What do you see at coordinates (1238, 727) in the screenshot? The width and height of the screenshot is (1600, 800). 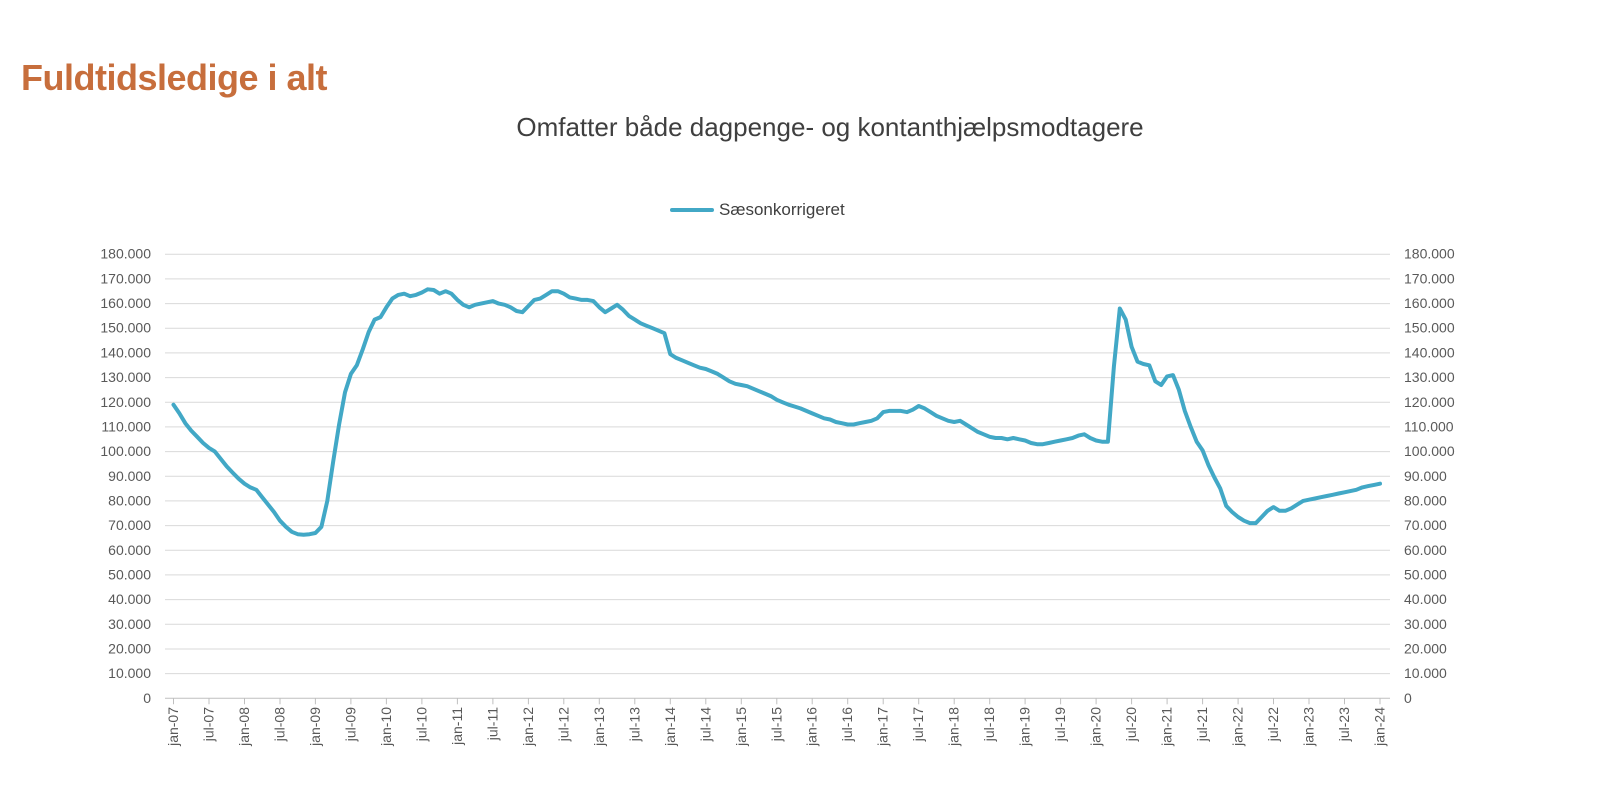 I see `x-axis-label: jan-22` at bounding box center [1238, 727].